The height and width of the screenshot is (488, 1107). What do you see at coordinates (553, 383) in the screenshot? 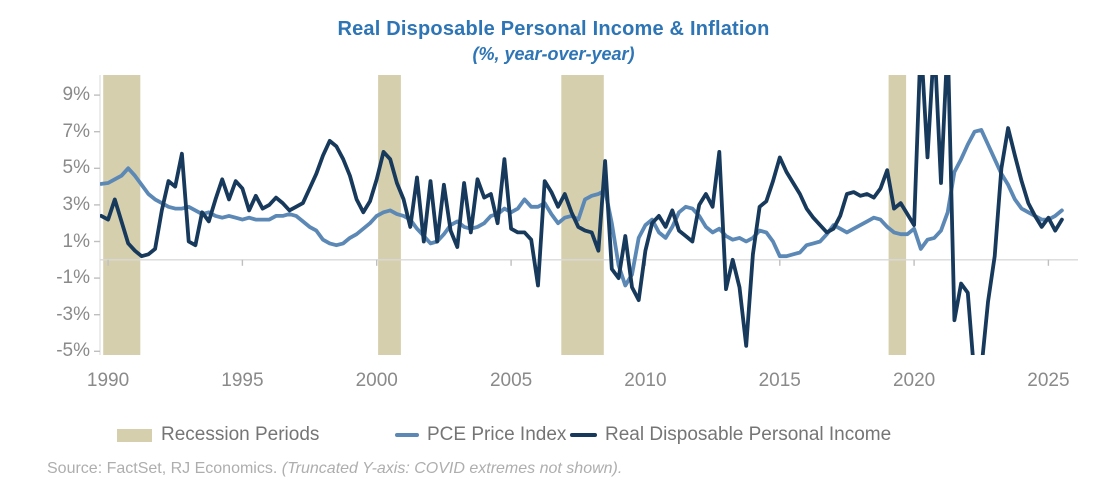
I see `x-axis-labels: 1990 1995 2000 2005 2010 2015 2020 2025` at bounding box center [553, 383].